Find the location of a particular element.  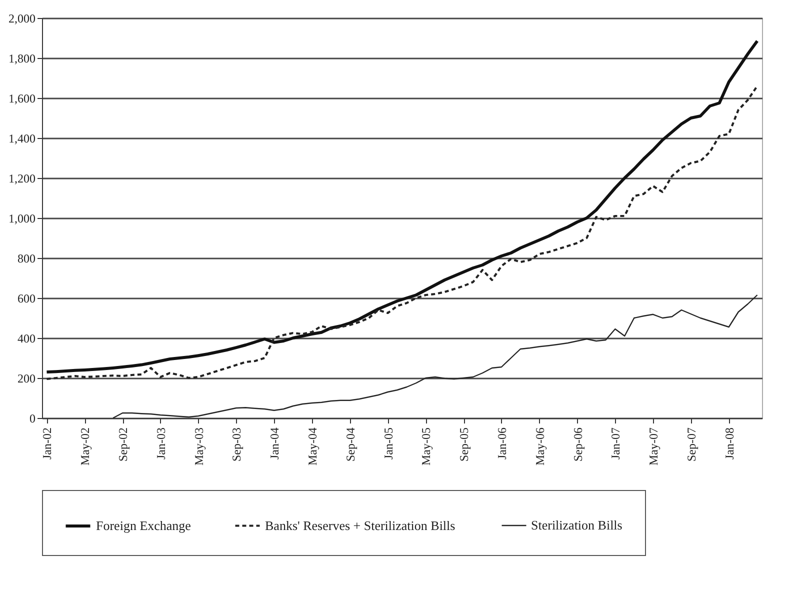

y-tick-label: 0 is located at coordinates (33, 419).